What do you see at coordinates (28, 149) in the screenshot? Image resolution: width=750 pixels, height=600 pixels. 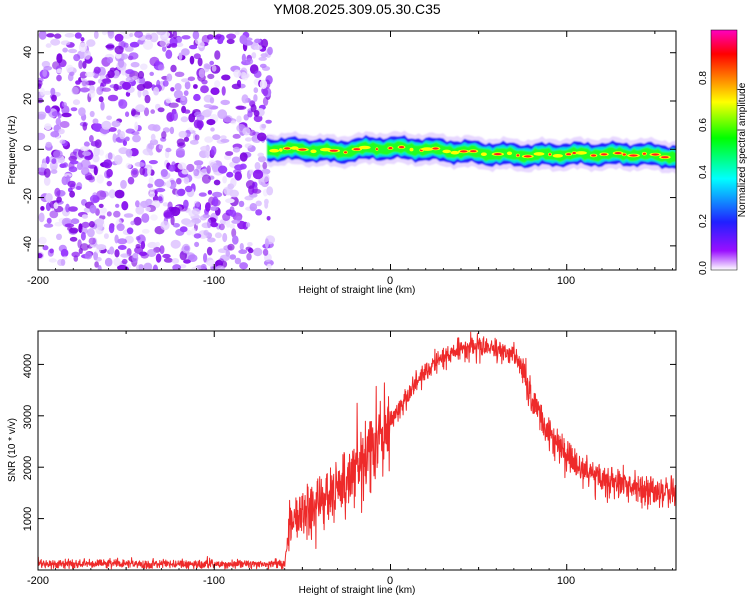 I see `spectrogram-y-tick-labels: 40 20 0 -20 -40` at bounding box center [28, 149].